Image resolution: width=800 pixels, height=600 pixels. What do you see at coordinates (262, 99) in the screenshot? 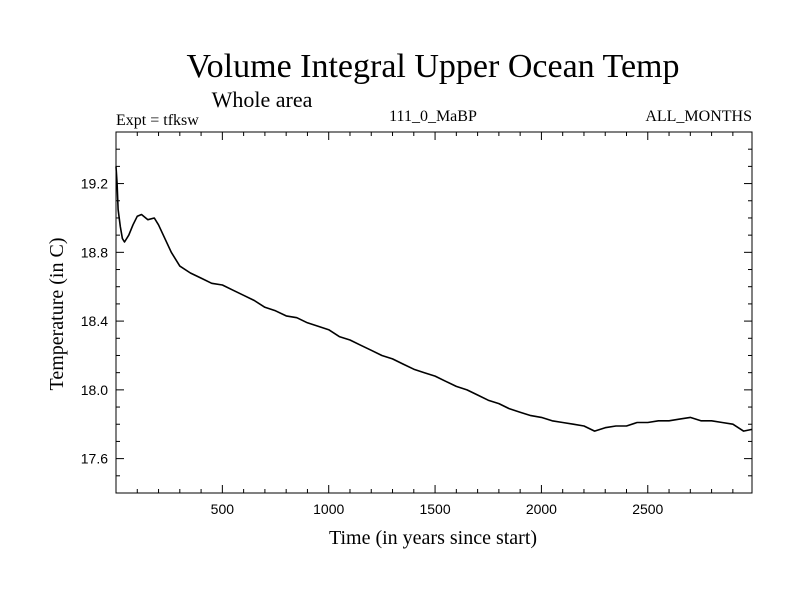
I see `chart-subtitle: Whole area` at bounding box center [262, 99].